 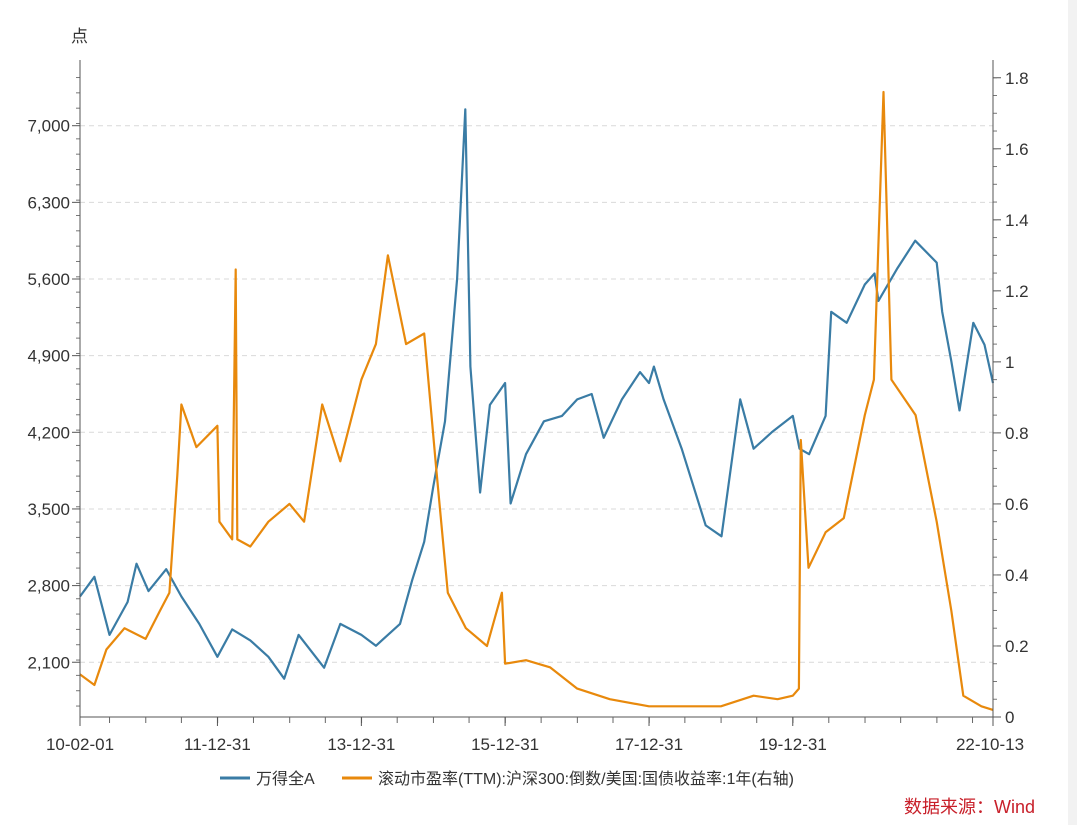 What do you see at coordinates (969, 807) in the screenshot?
I see `source-note: 数据来源：Wind` at bounding box center [969, 807].